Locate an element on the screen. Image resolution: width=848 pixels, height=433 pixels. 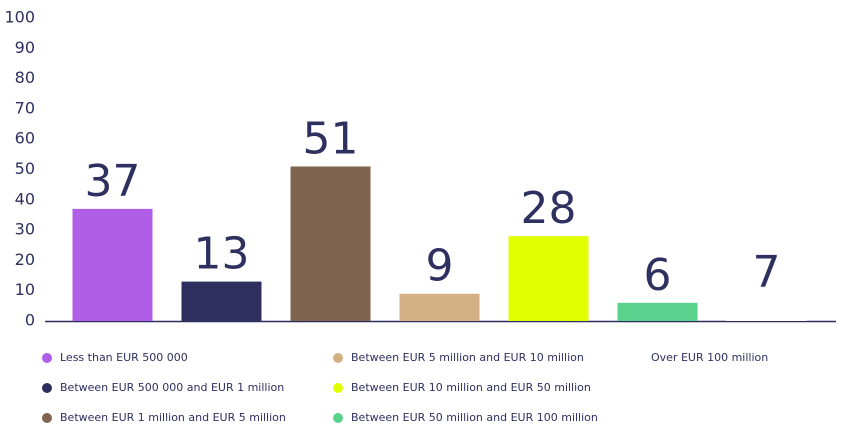
y-tick-label: 70 is located at coordinates (25, 107).